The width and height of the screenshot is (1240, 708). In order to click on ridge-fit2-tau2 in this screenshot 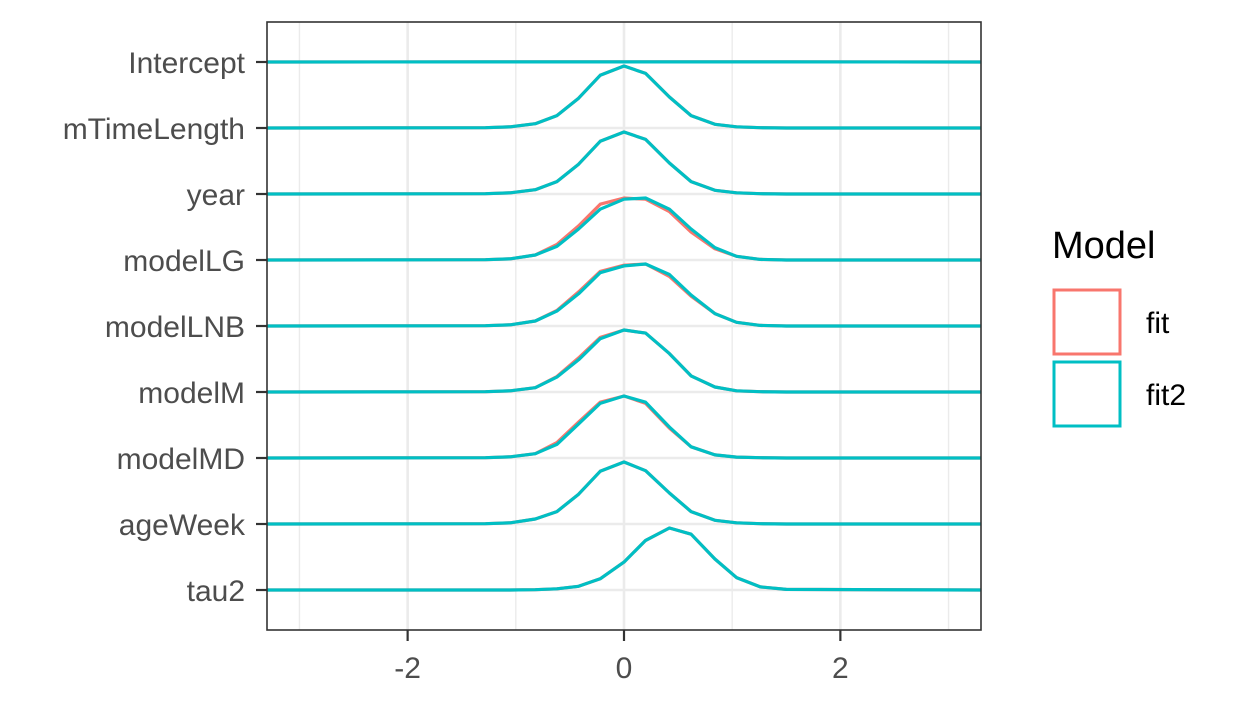, I will do `click(624, 559)`.